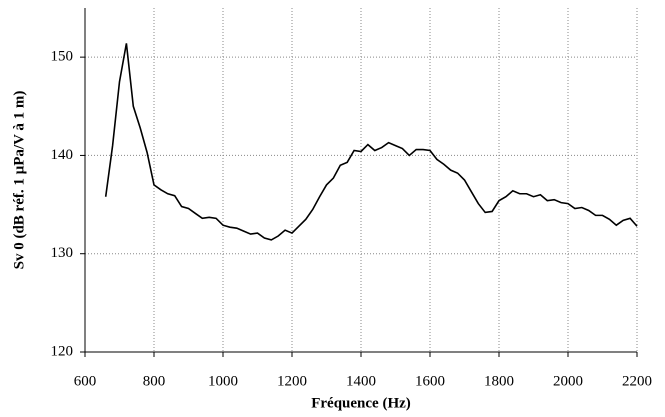 The height and width of the screenshot is (417, 665). Describe the element at coordinates (568, 381) in the screenshot. I see `x-tick-label: 2000` at that location.